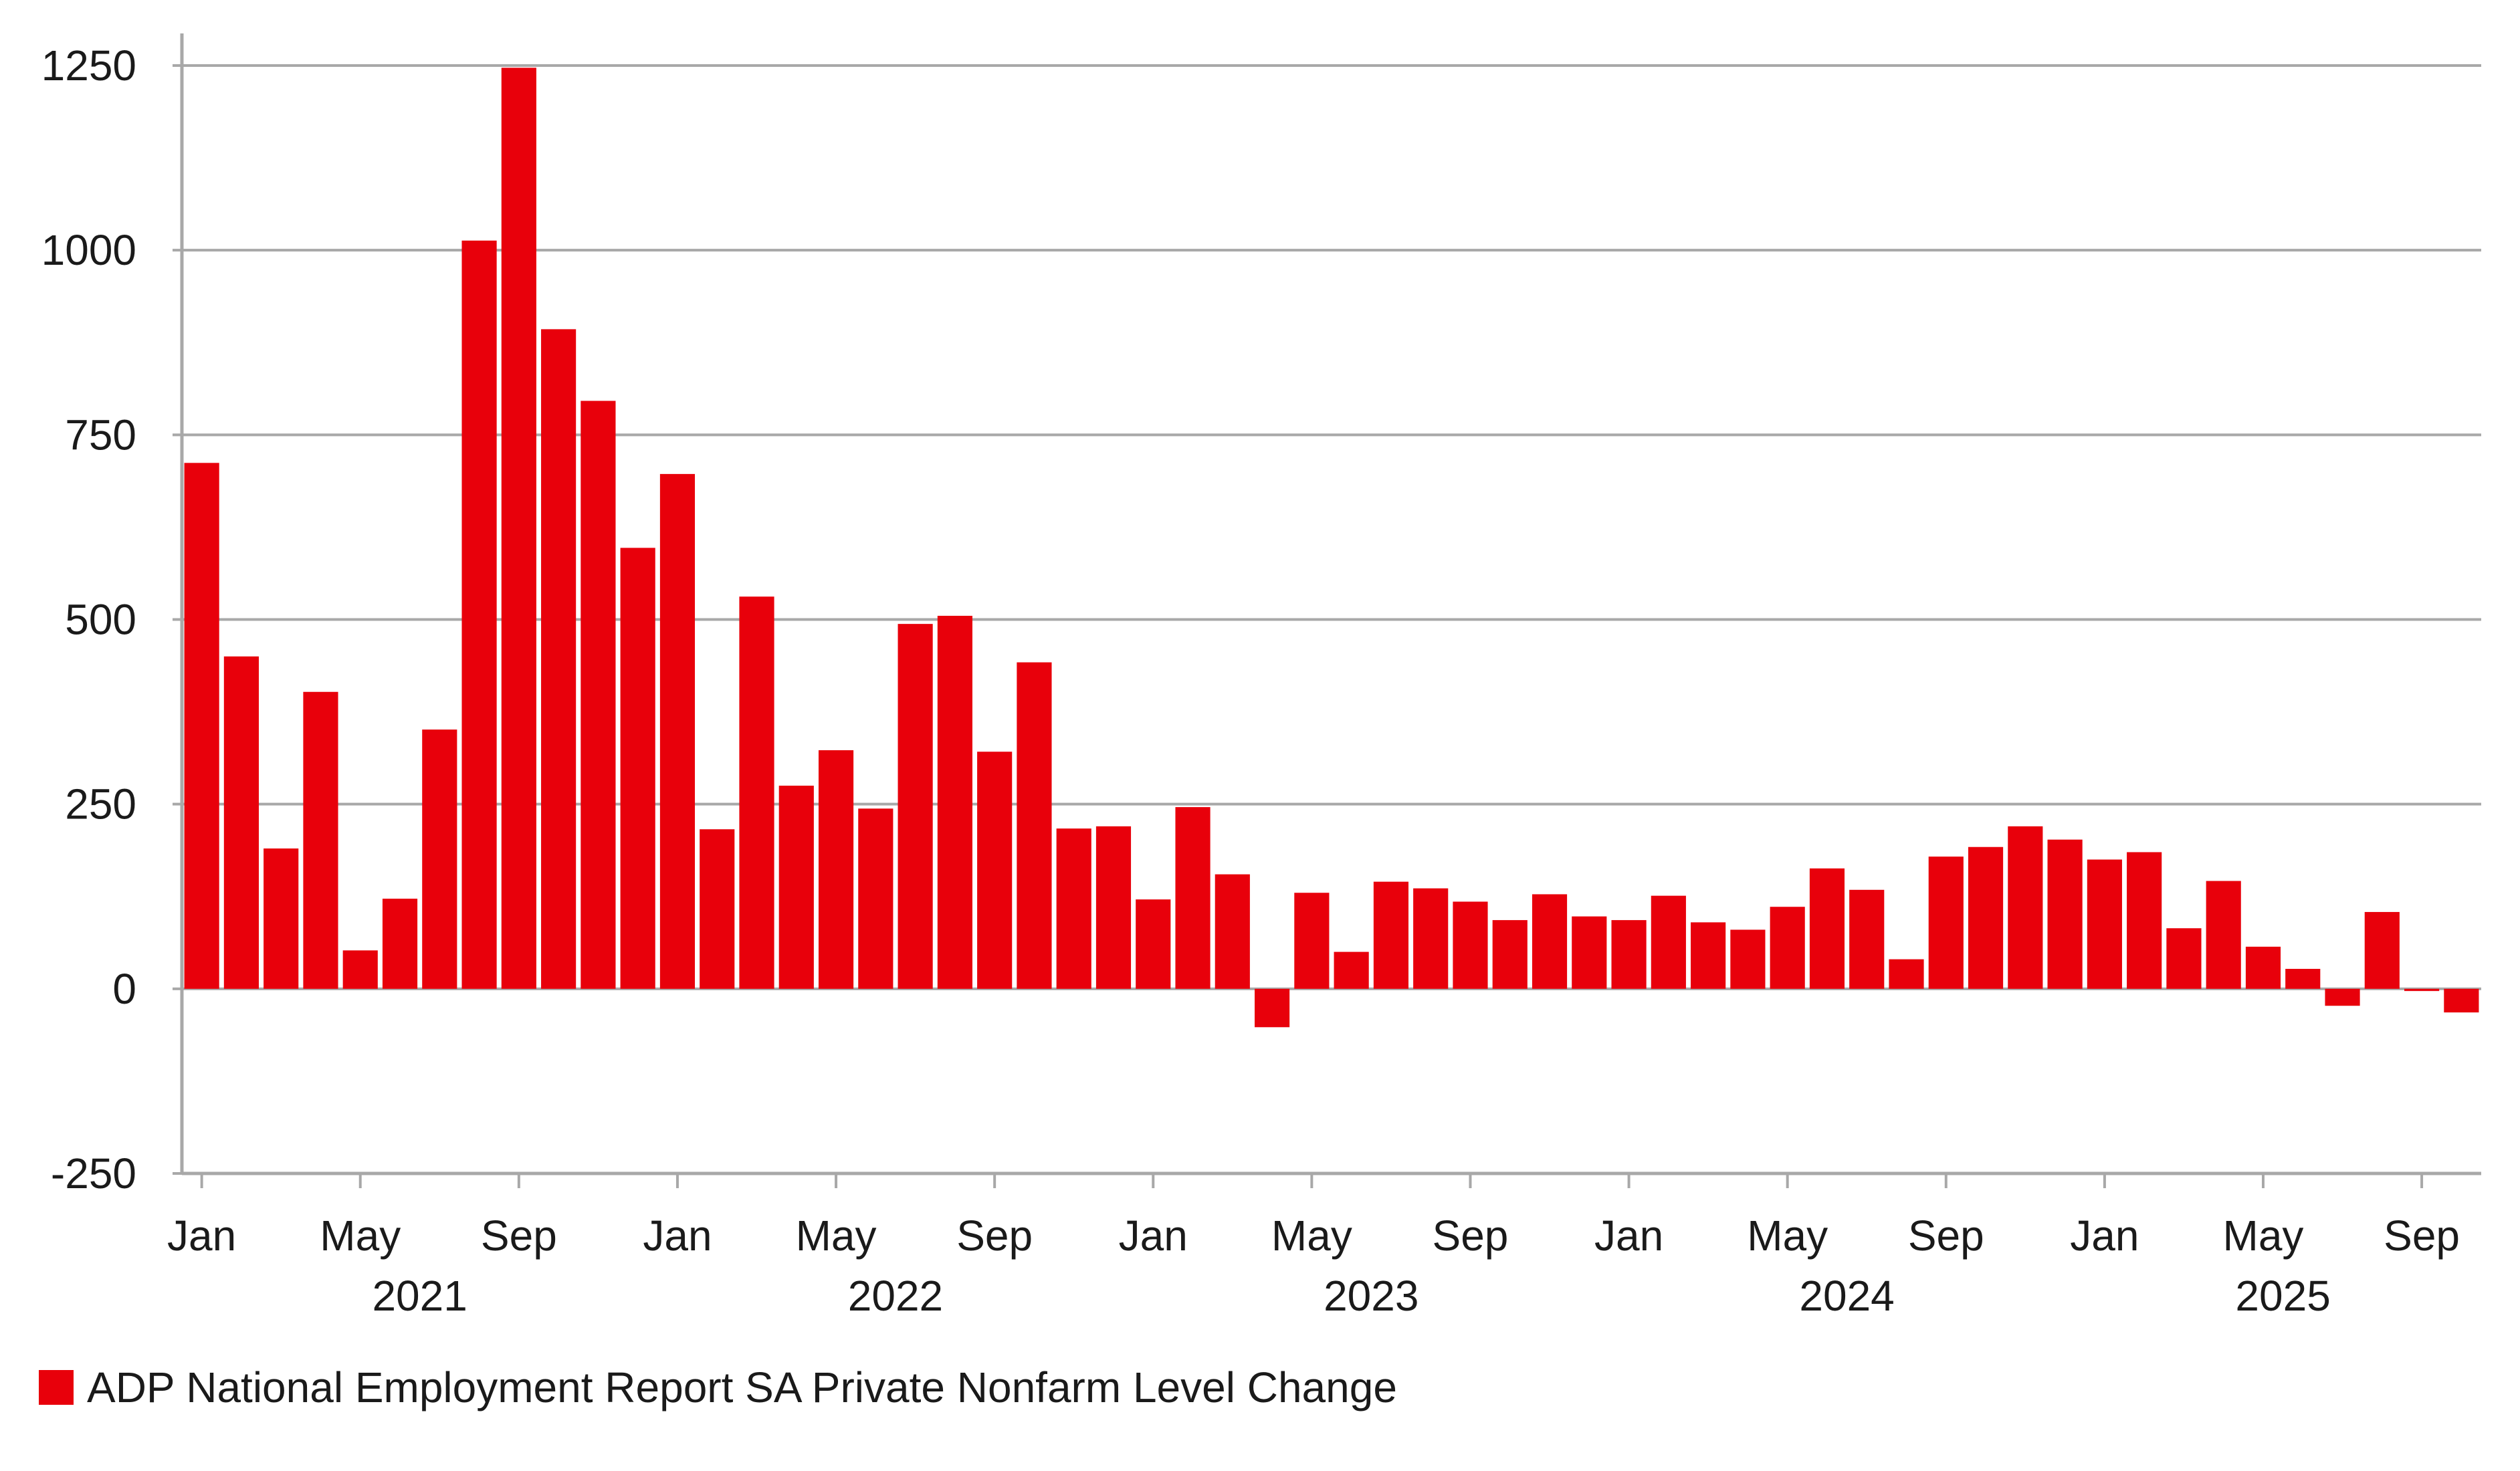  Describe the element at coordinates (1371, 1296) in the screenshot. I see `year-label: 2023` at that location.